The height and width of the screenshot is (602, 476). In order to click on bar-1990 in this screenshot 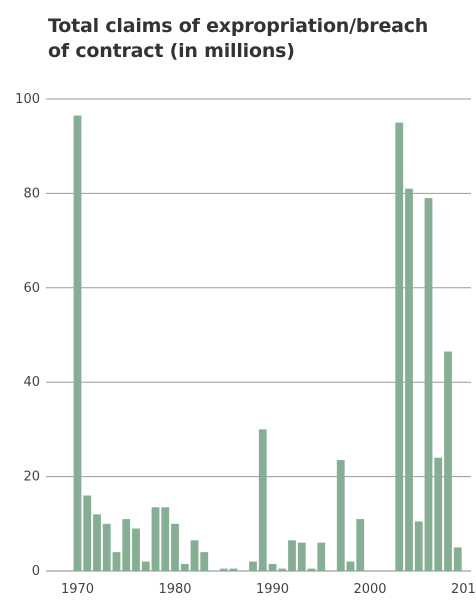, I will do `click(272, 567)`.